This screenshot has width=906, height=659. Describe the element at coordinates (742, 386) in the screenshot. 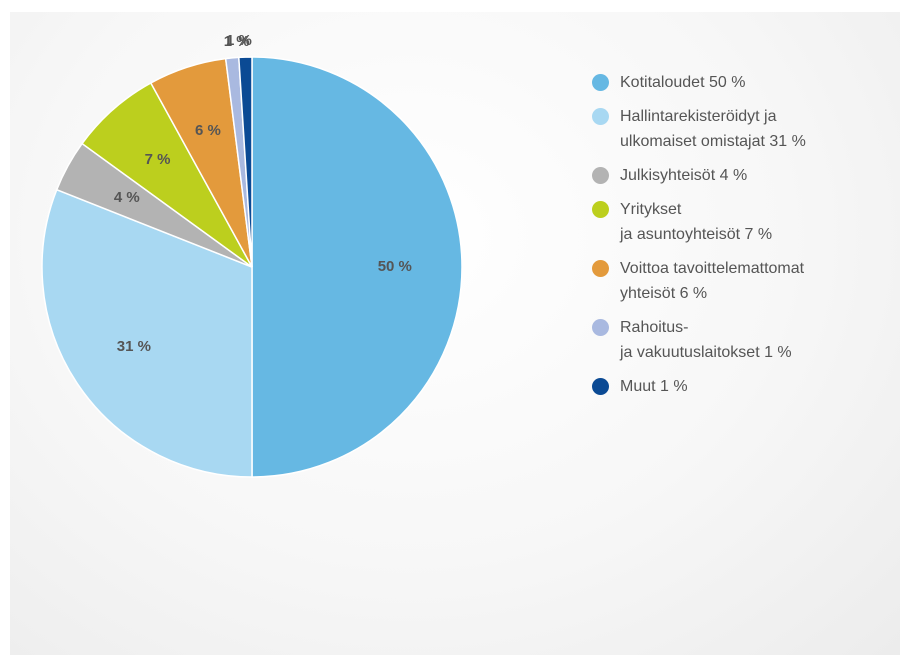

I see `legend-item: Muut 1 %` at that location.